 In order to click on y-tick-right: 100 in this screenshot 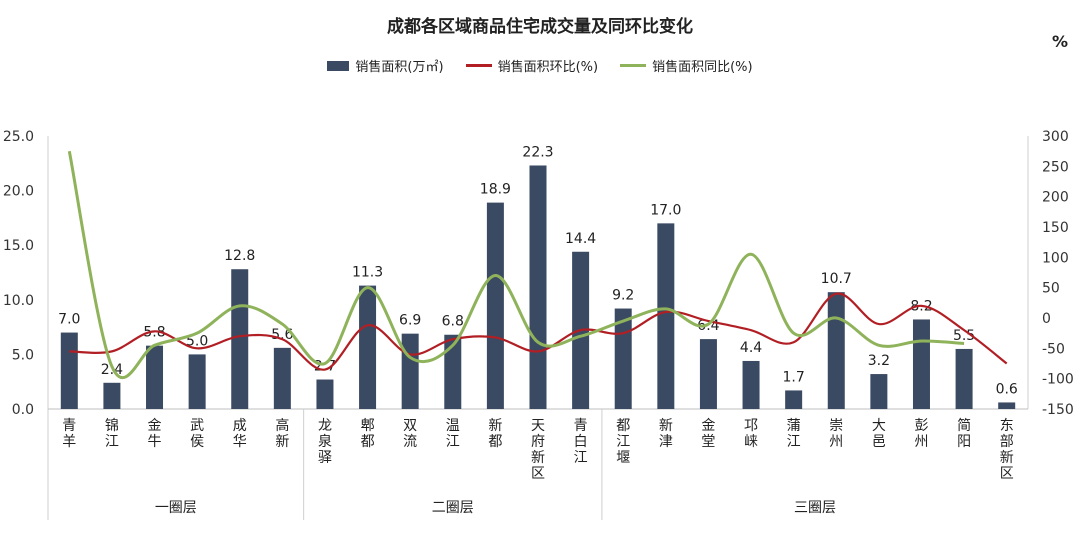, I will do `click(1055, 258)`.